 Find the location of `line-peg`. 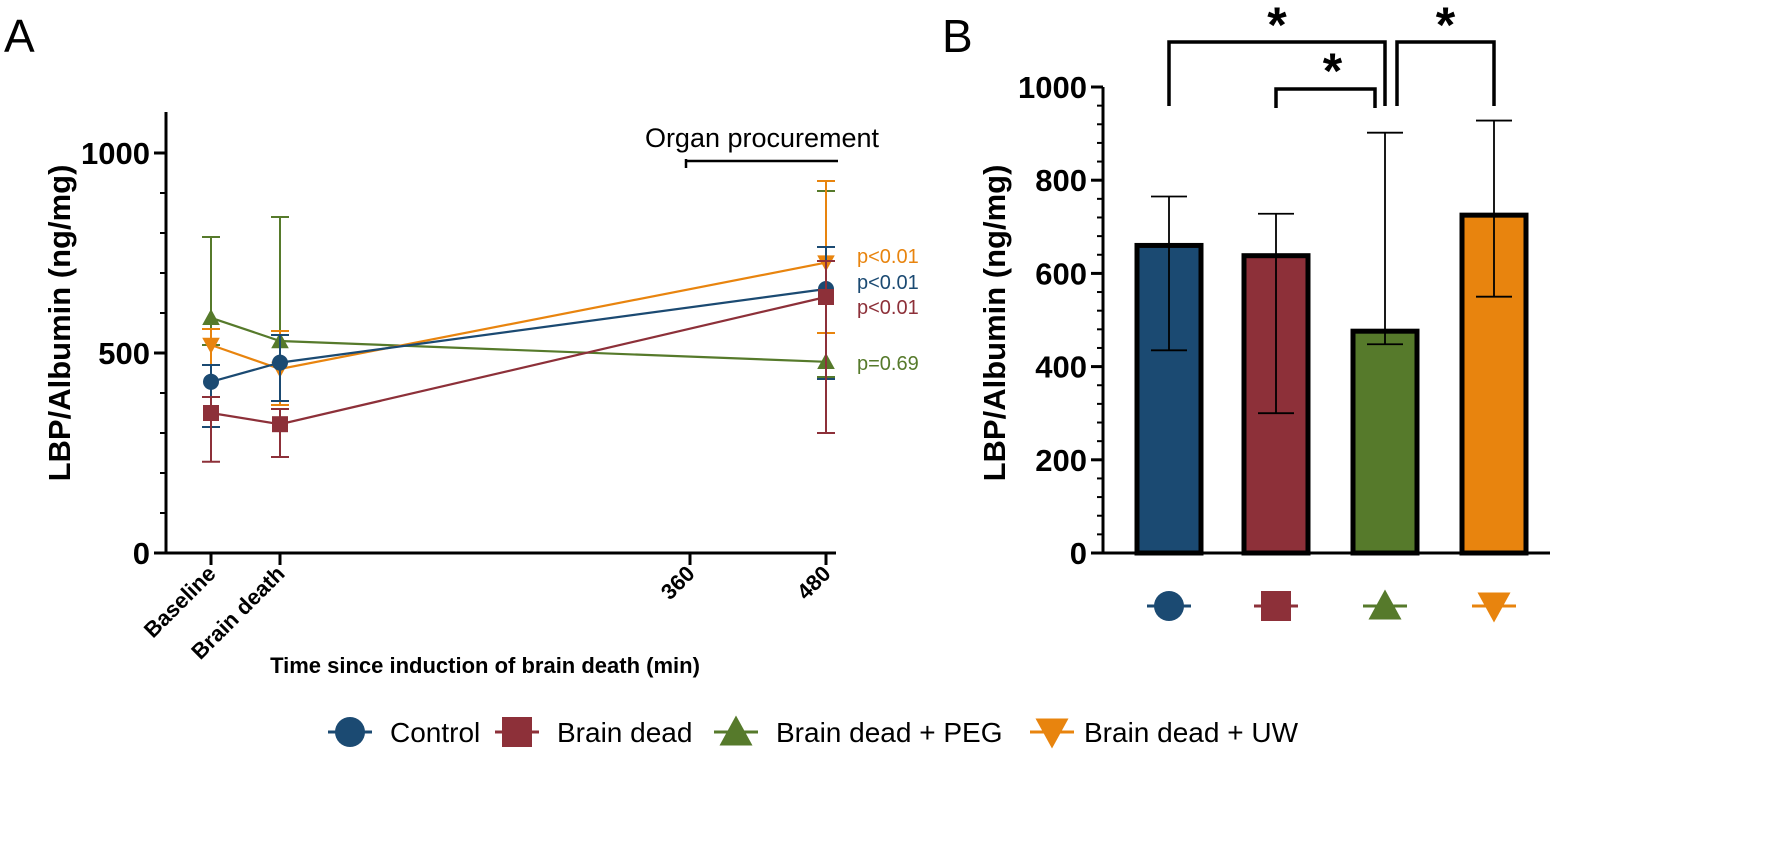

line-peg is located at coordinates (518, 339).